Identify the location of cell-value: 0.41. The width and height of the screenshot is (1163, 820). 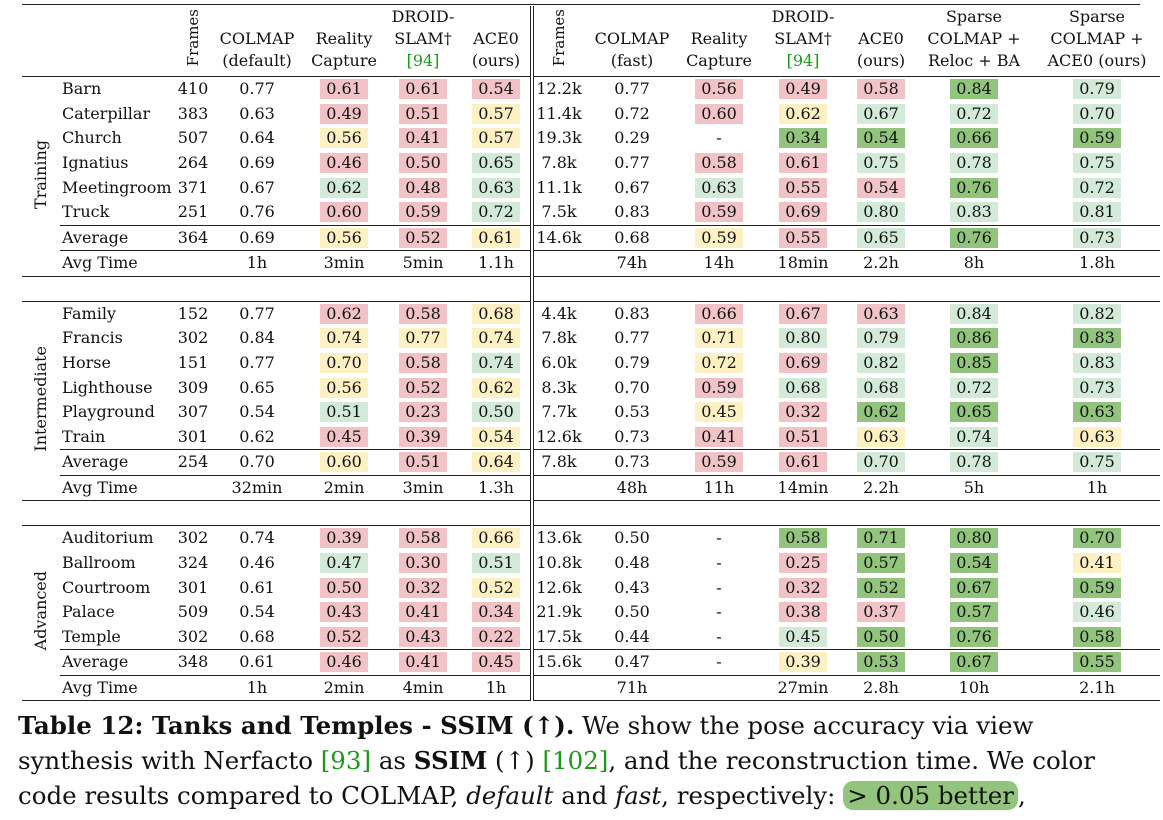
(1097, 563).